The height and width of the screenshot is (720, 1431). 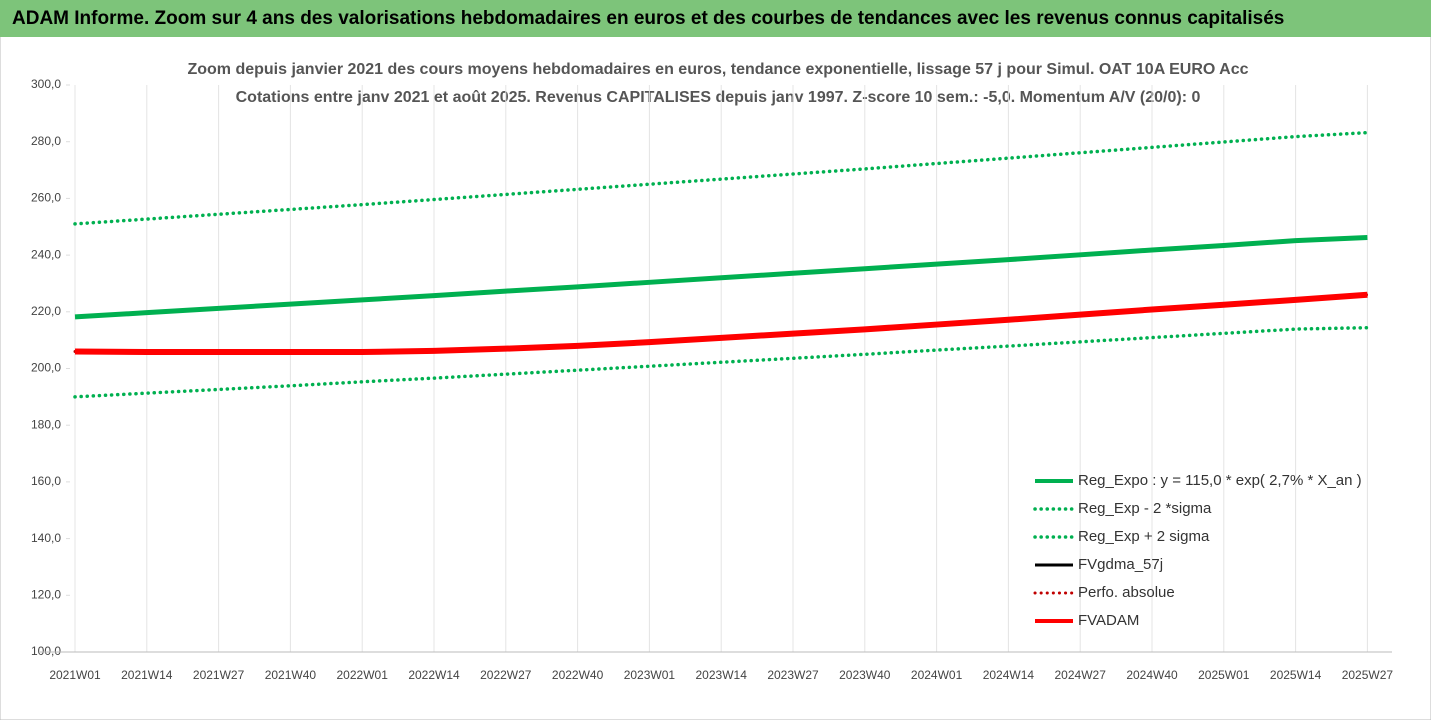 I want to click on x-tick-label: 2024W40, so click(x=1152, y=675).